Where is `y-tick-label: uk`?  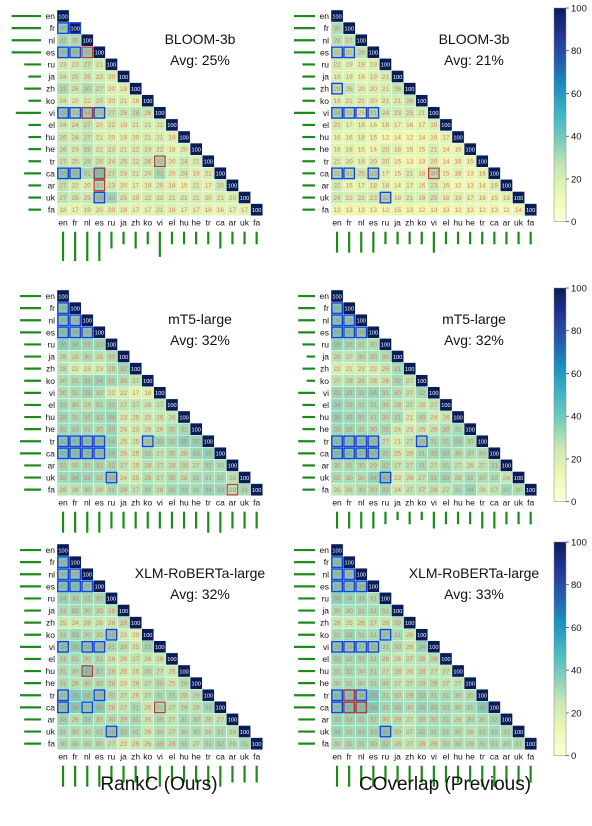 y-tick-label: uk is located at coordinates (325, 732).